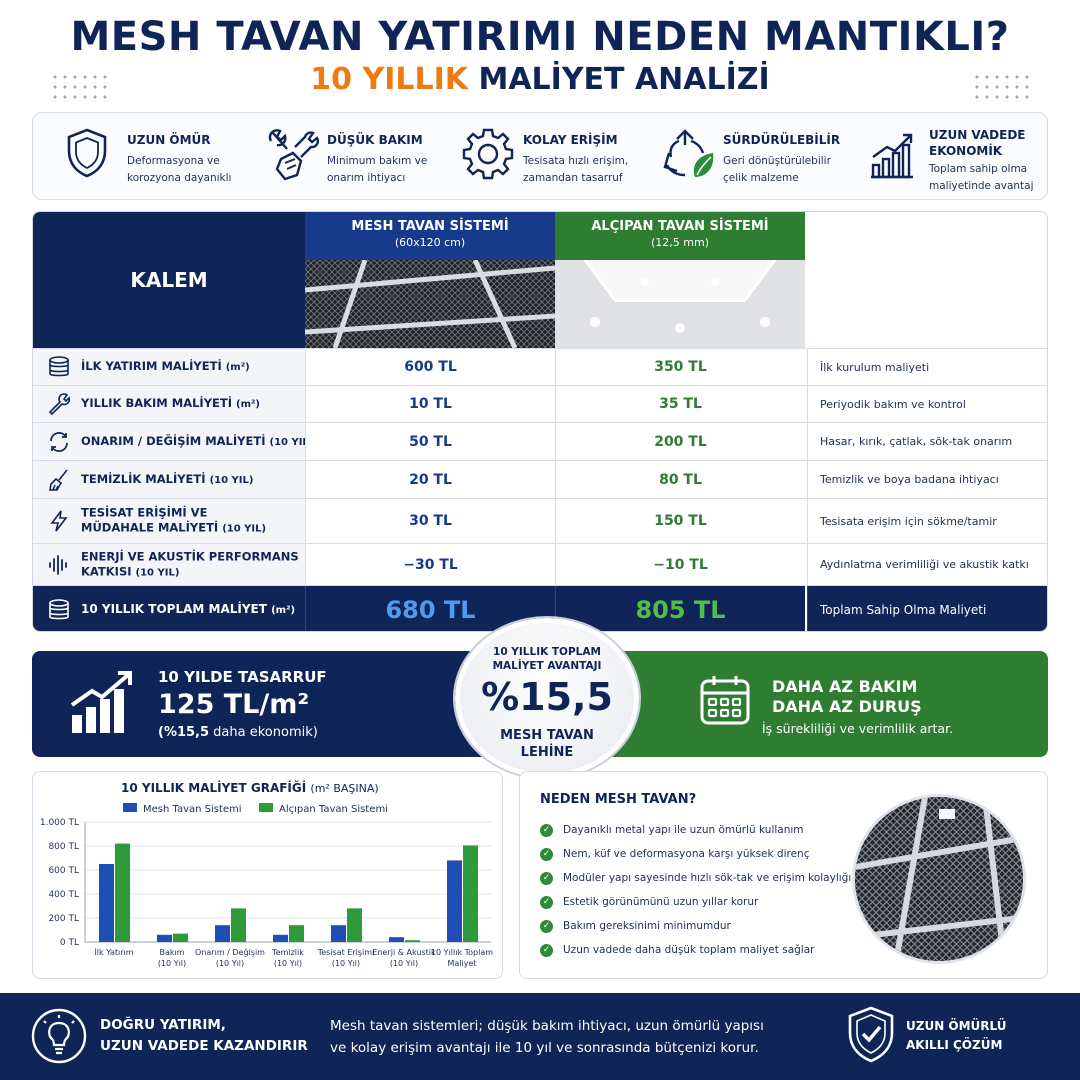 The height and width of the screenshot is (1080, 1080). Describe the element at coordinates (333, 809) in the screenshot. I see `legend-label: Alçıpan Tavan Sistemi` at that location.